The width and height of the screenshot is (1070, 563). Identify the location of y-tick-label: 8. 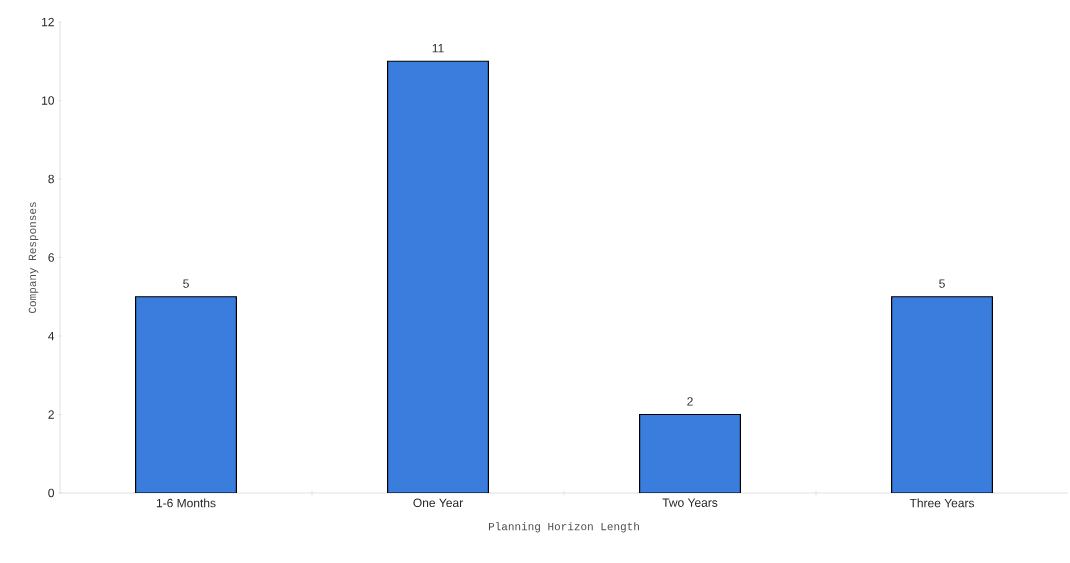
(51, 179).